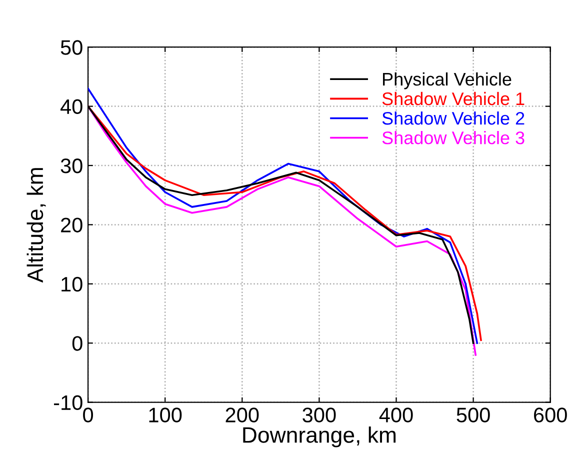  Describe the element at coordinates (396, 415) in the screenshot. I see `x-tick-label: 400` at that location.